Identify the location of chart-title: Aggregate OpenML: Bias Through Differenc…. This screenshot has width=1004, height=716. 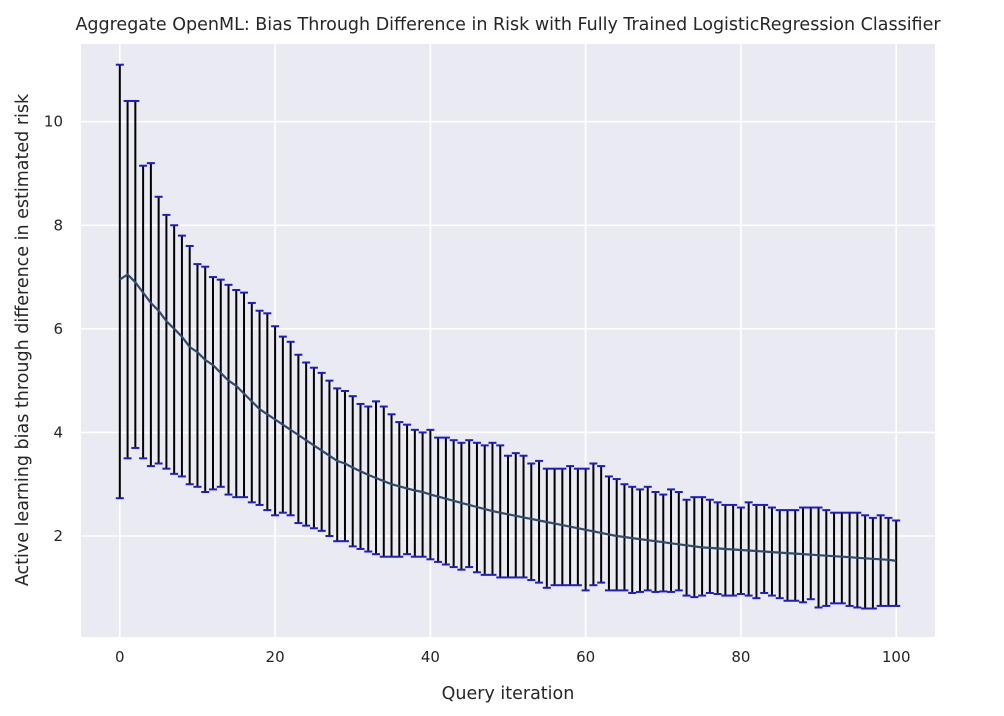
(508, 25).